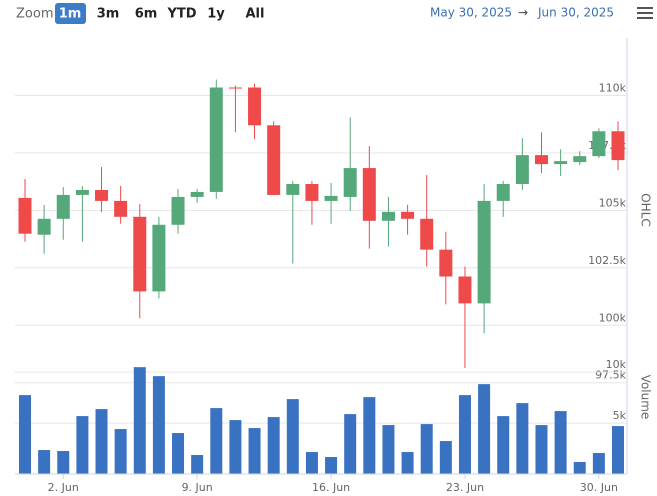 Image resolution: width=657 pixels, height=496 pixels. Describe the element at coordinates (255, 14) in the screenshot. I see `zoom-button: All` at that location.